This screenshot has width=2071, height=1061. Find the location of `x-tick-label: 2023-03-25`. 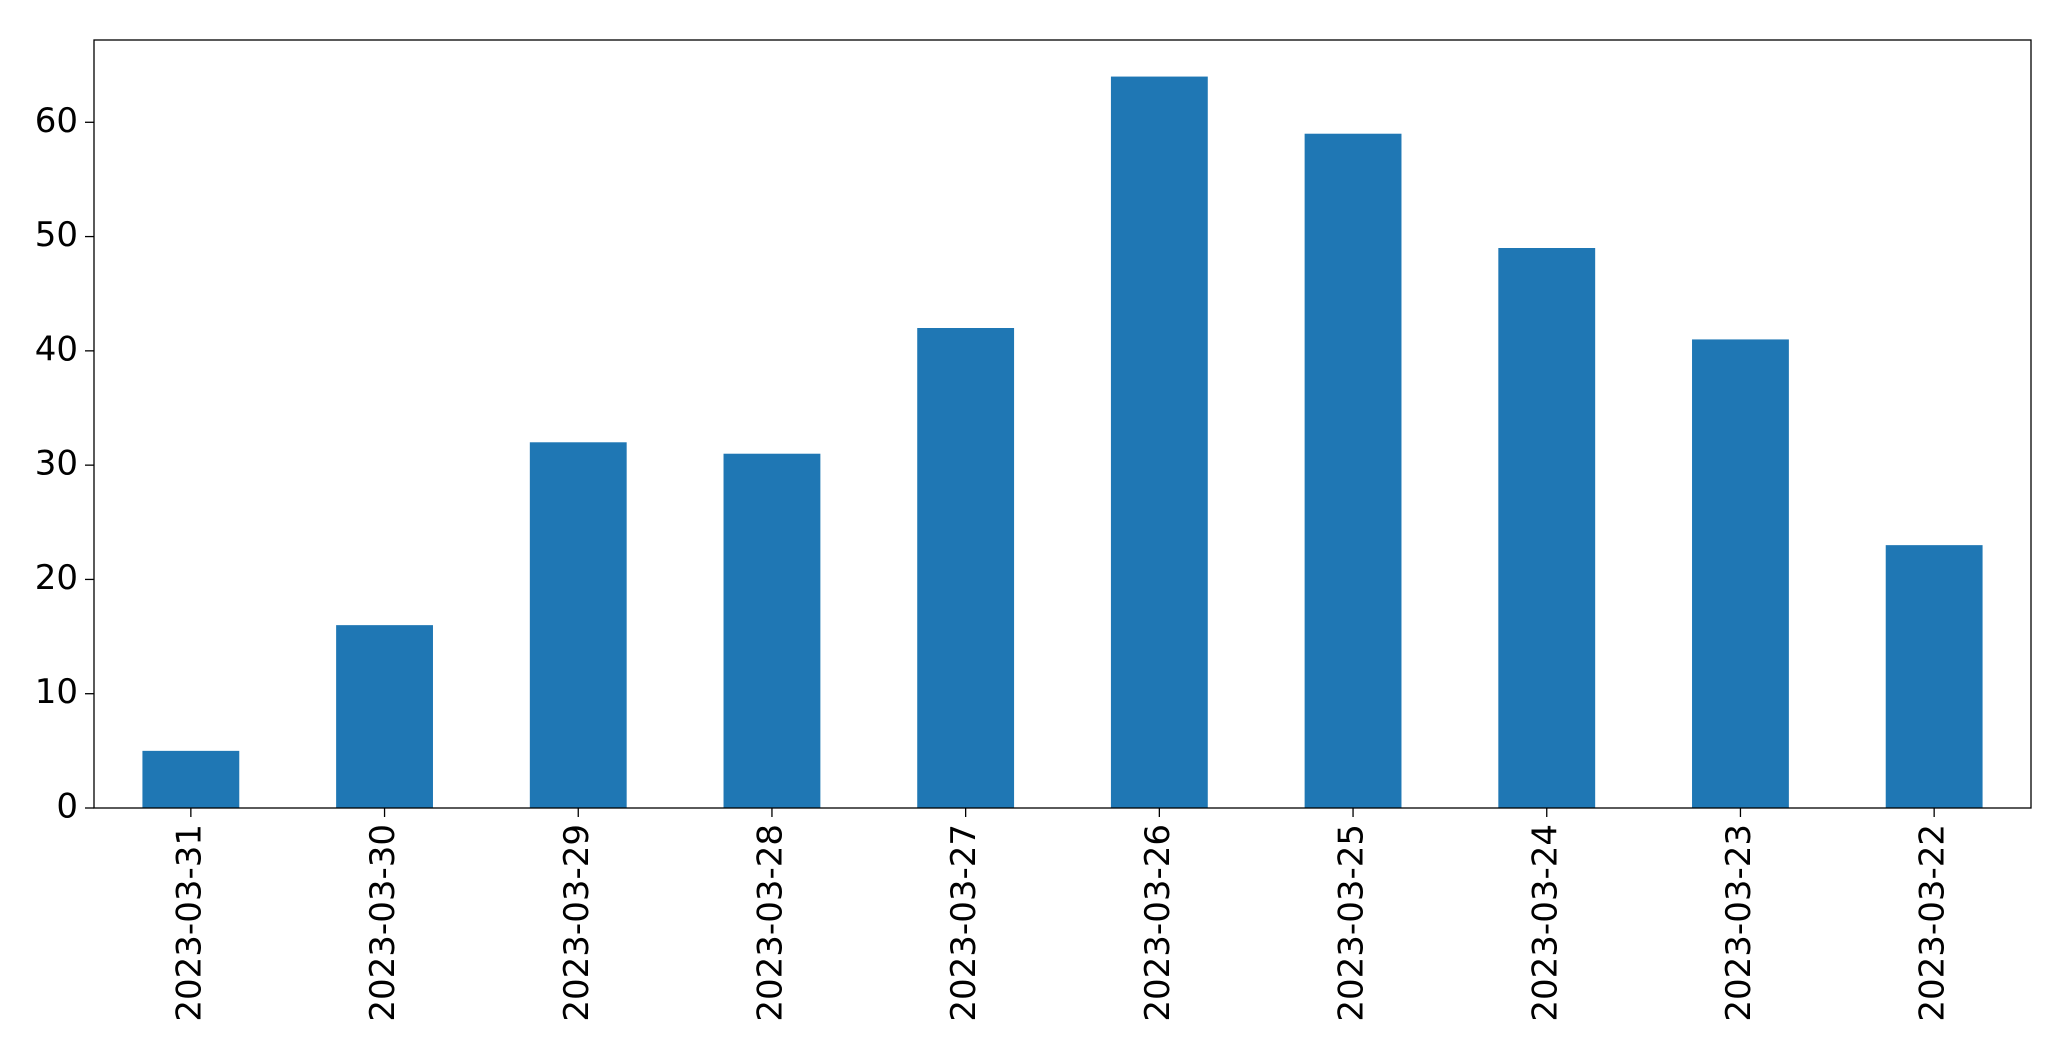

x-tick-label: 2023-03-25 is located at coordinates (1352, 923).